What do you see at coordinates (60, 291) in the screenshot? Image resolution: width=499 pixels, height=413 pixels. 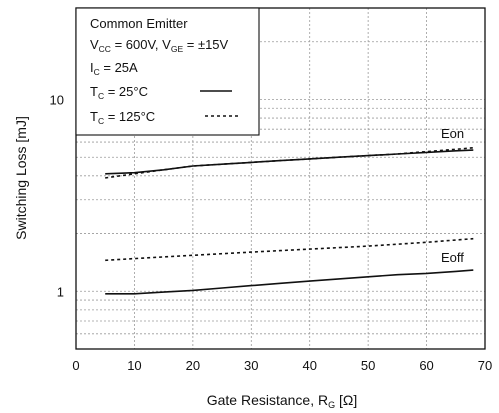 I see `y-tick-label: 1` at bounding box center [60, 291].